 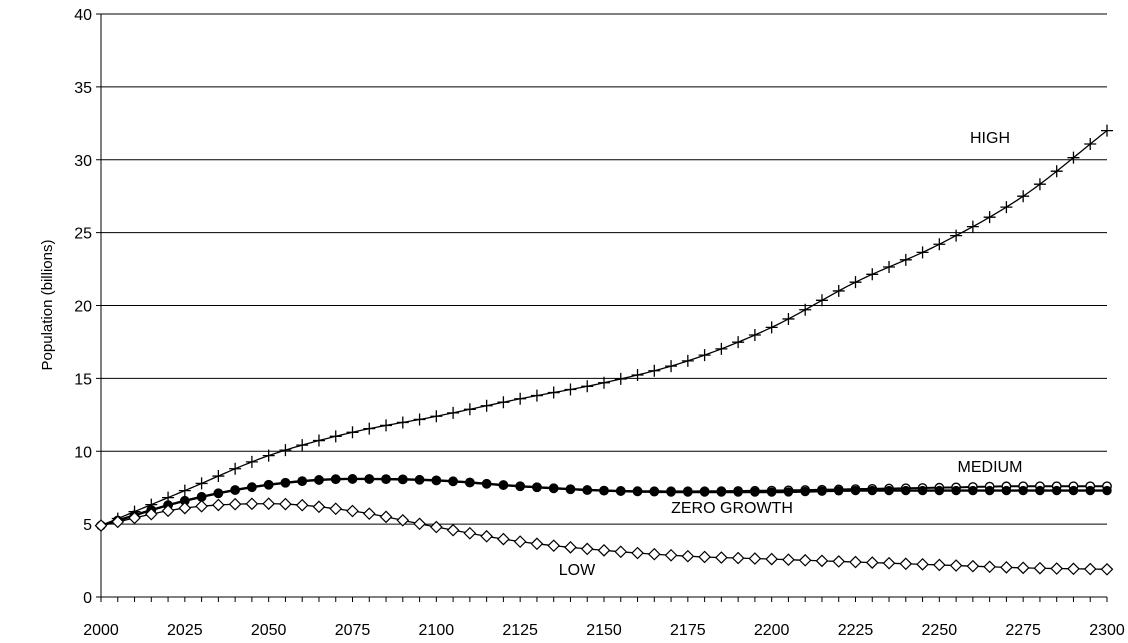 I want to click on y-tick-label: 5, so click(x=87, y=525).